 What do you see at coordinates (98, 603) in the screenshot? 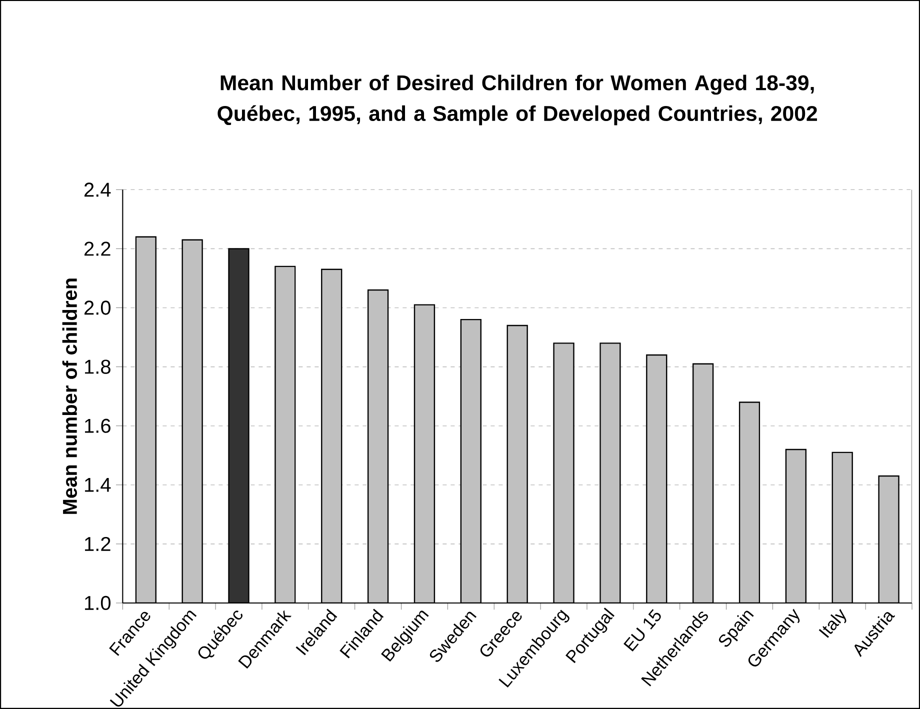
I see `y-tick-label: 1.0` at bounding box center [98, 603].